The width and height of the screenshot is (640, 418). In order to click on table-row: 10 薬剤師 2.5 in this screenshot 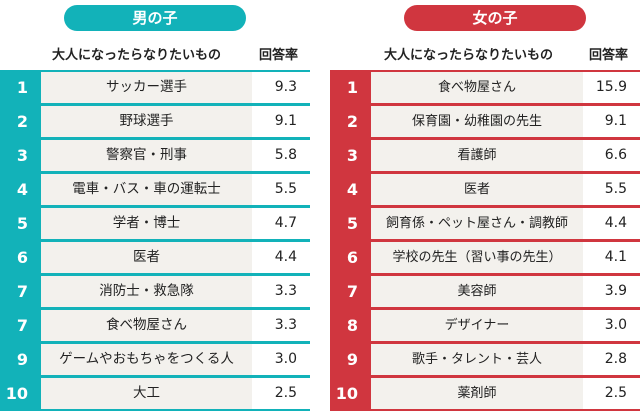, I will do `click(485, 393)`.